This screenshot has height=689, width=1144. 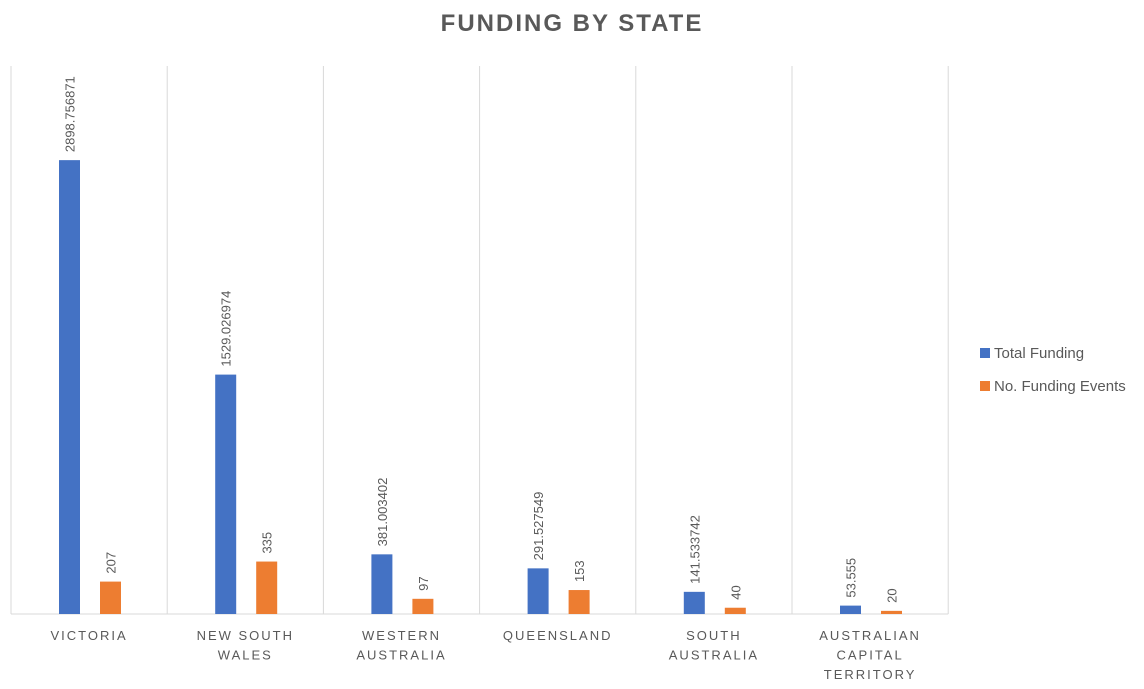 What do you see at coordinates (245, 635) in the screenshot?
I see `category-label: NEW SOUTH` at bounding box center [245, 635].